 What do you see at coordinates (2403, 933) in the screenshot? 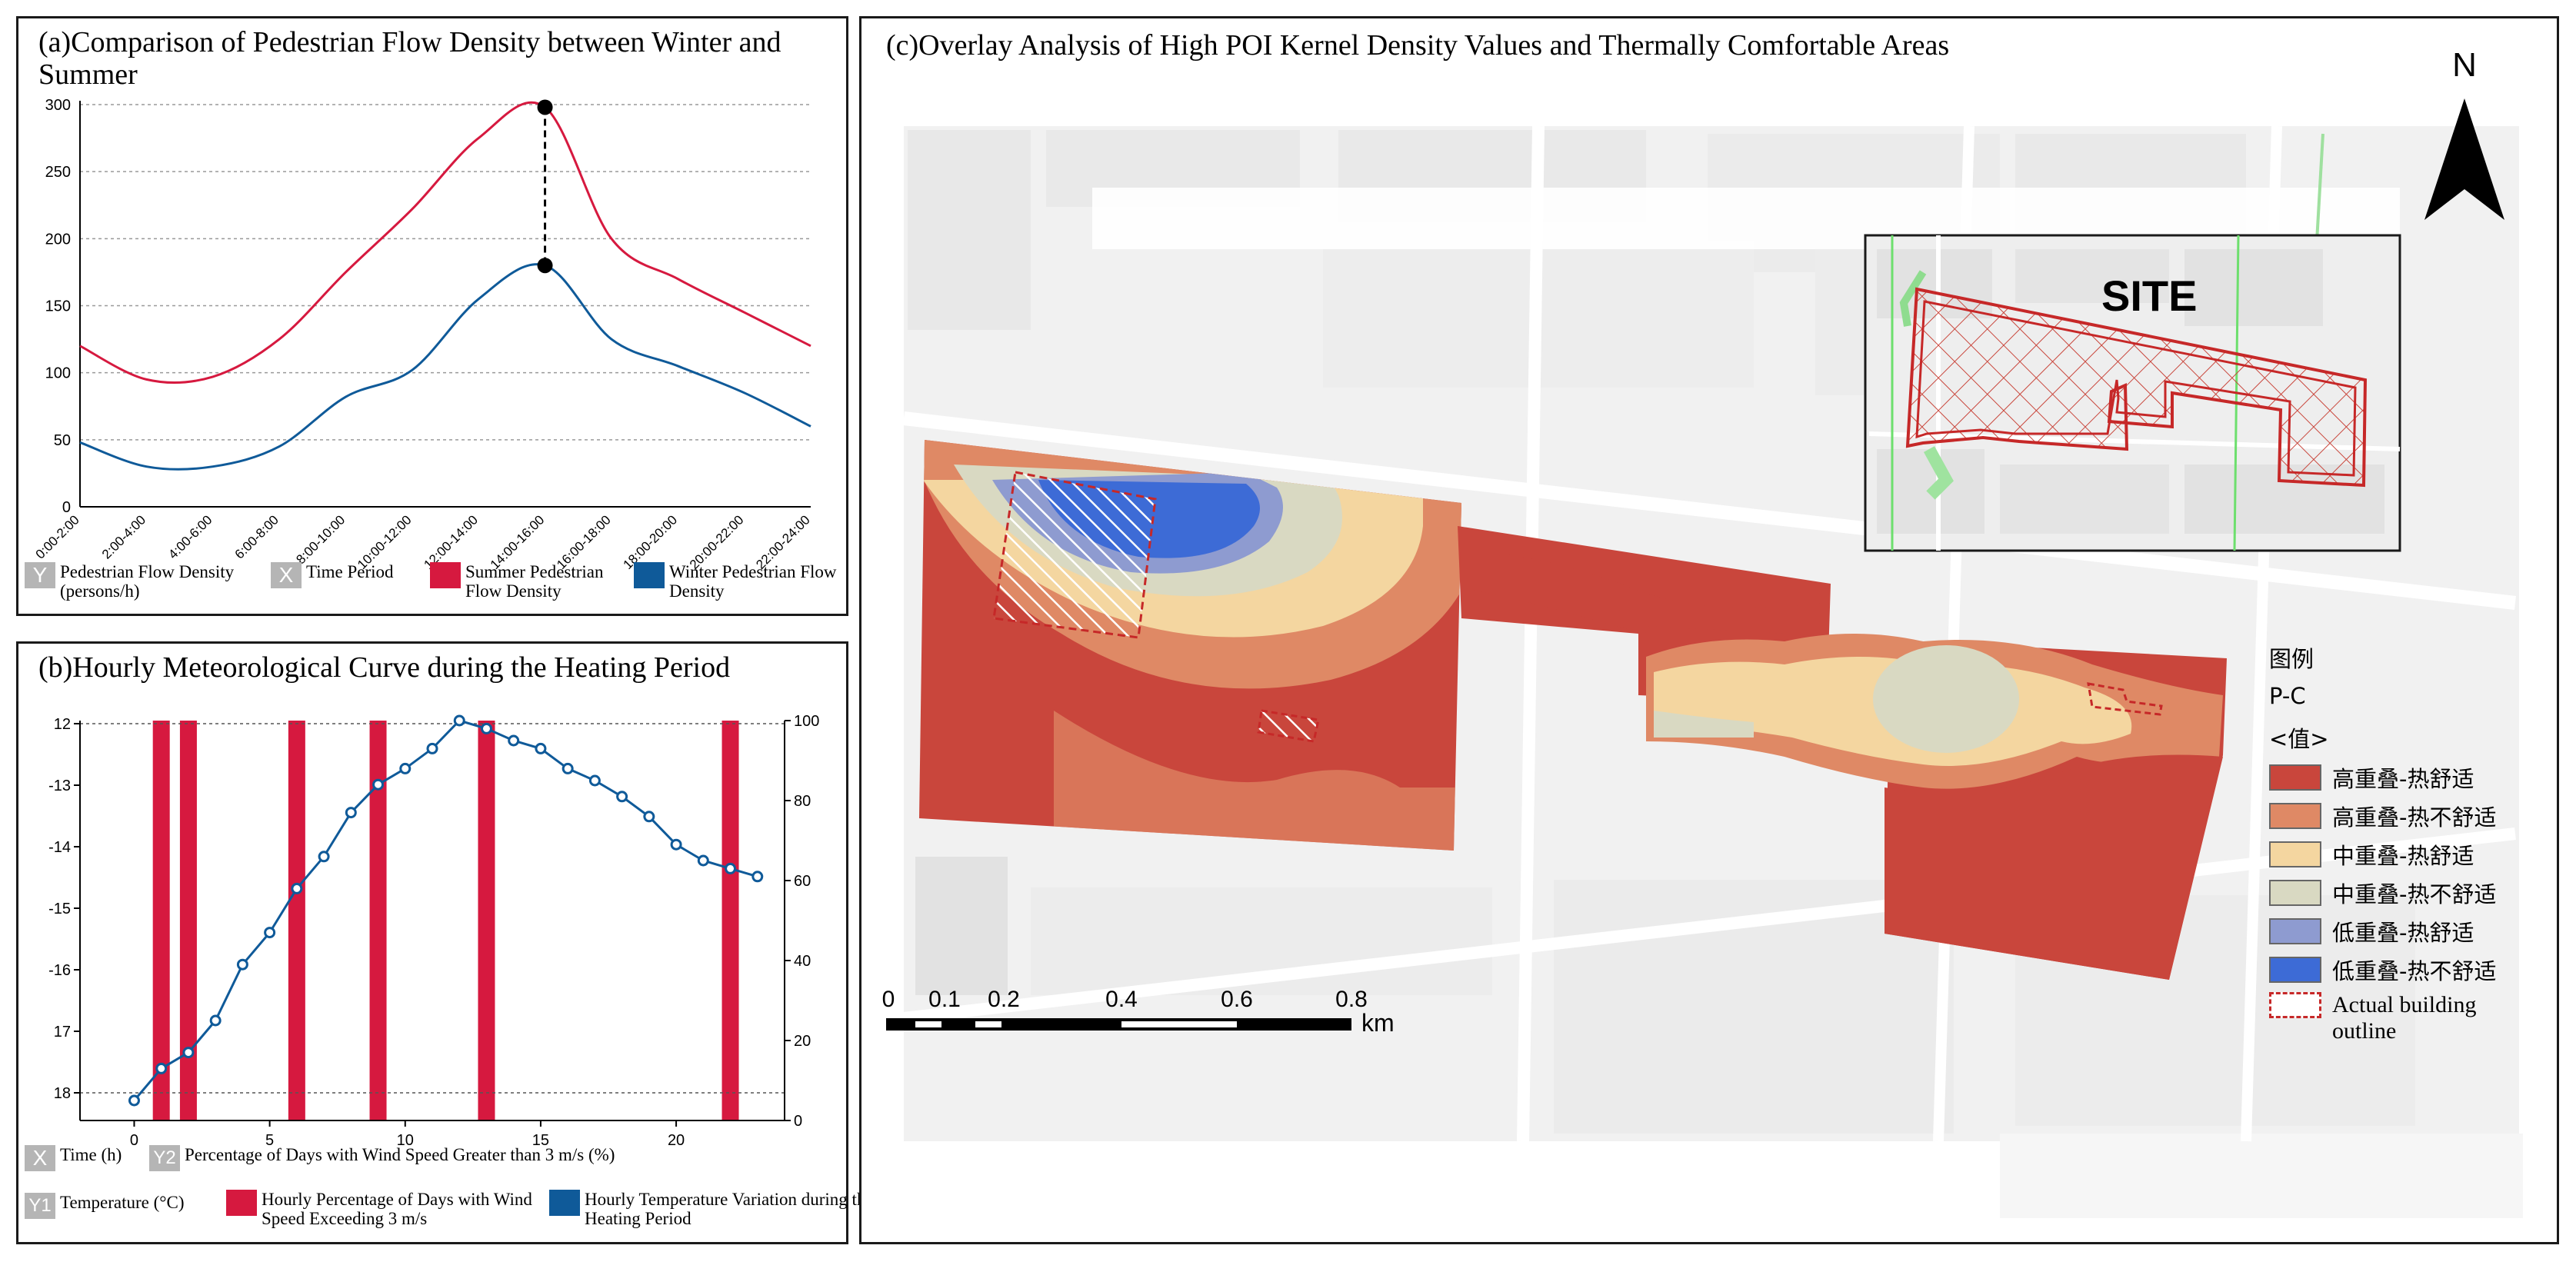
I see `map-legend-label: 低重叠-热舒适` at bounding box center [2403, 933].